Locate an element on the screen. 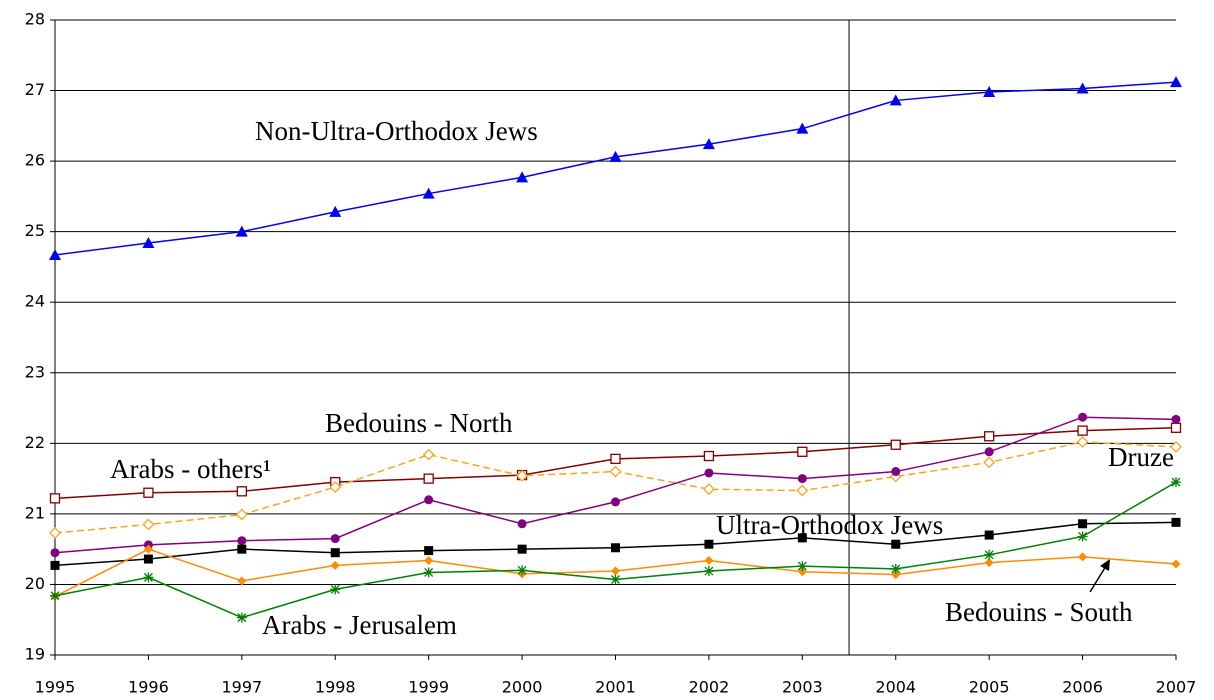 The width and height of the screenshot is (1214, 700). x-tick-label: 2000 is located at coordinates (522, 687).